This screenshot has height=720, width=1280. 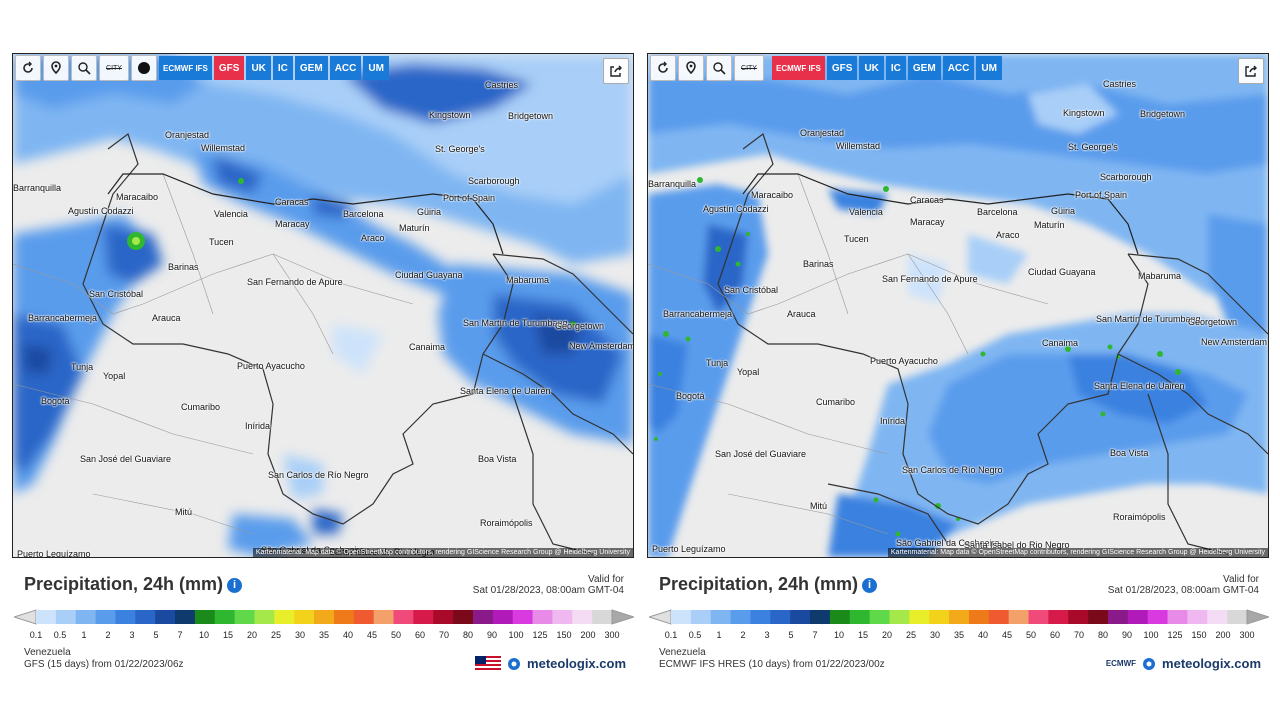 What do you see at coordinates (1017, 545) in the screenshot?
I see `city-label: Santa Isabel do Rio Negro` at bounding box center [1017, 545].